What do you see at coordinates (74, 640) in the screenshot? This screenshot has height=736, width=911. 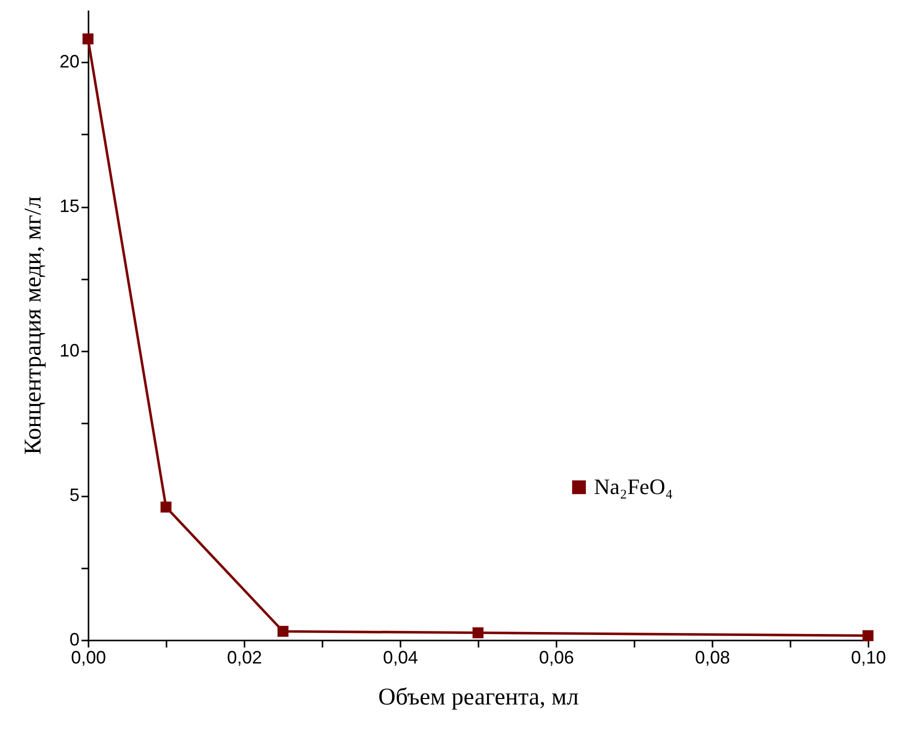 I see `y-tick-label: 0` at bounding box center [74, 640].